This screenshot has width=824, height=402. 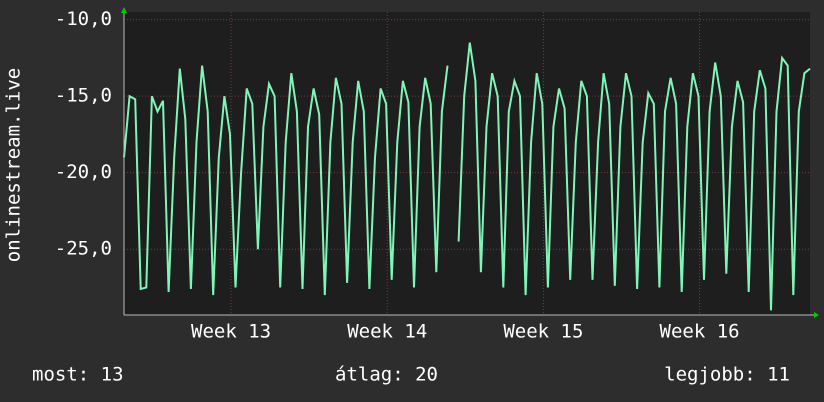 What do you see at coordinates (83, 249) in the screenshot?
I see `y-tick-label: -25,0` at bounding box center [83, 249].